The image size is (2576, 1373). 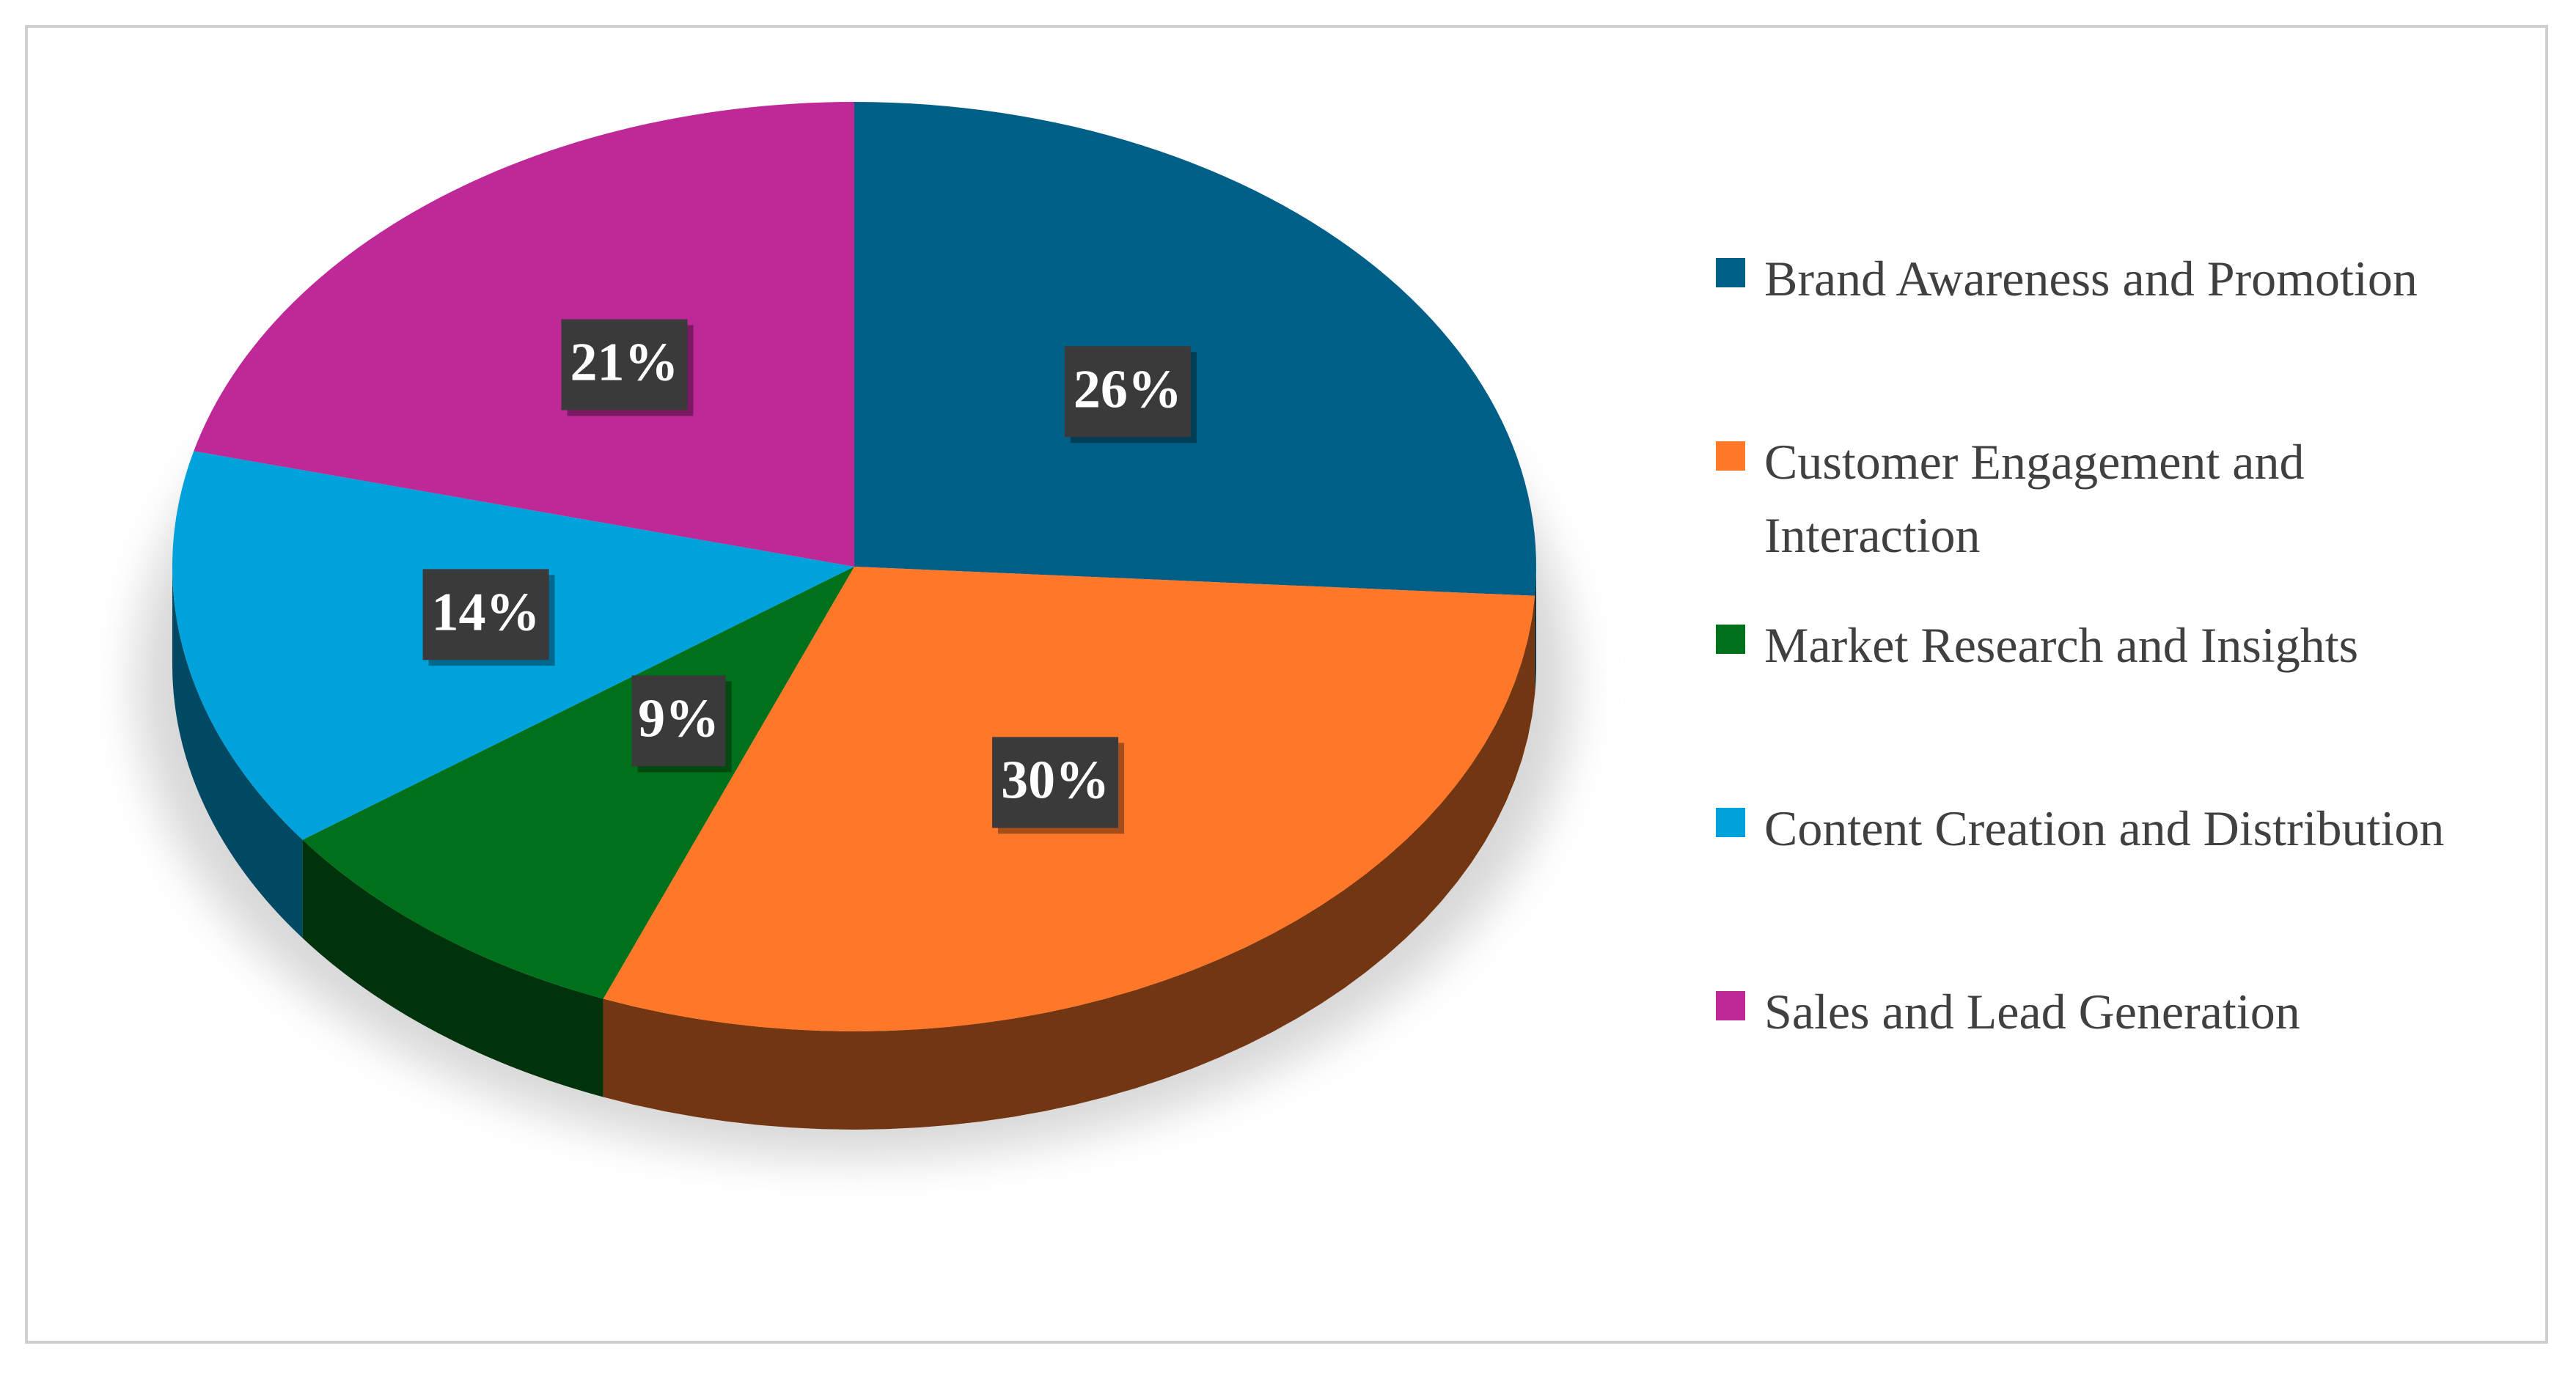 What do you see at coordinates (2091, 278) in the screenshot?
I see `legend-label: Brand Awareness and Promotion` at bounding box center [2091, 278].